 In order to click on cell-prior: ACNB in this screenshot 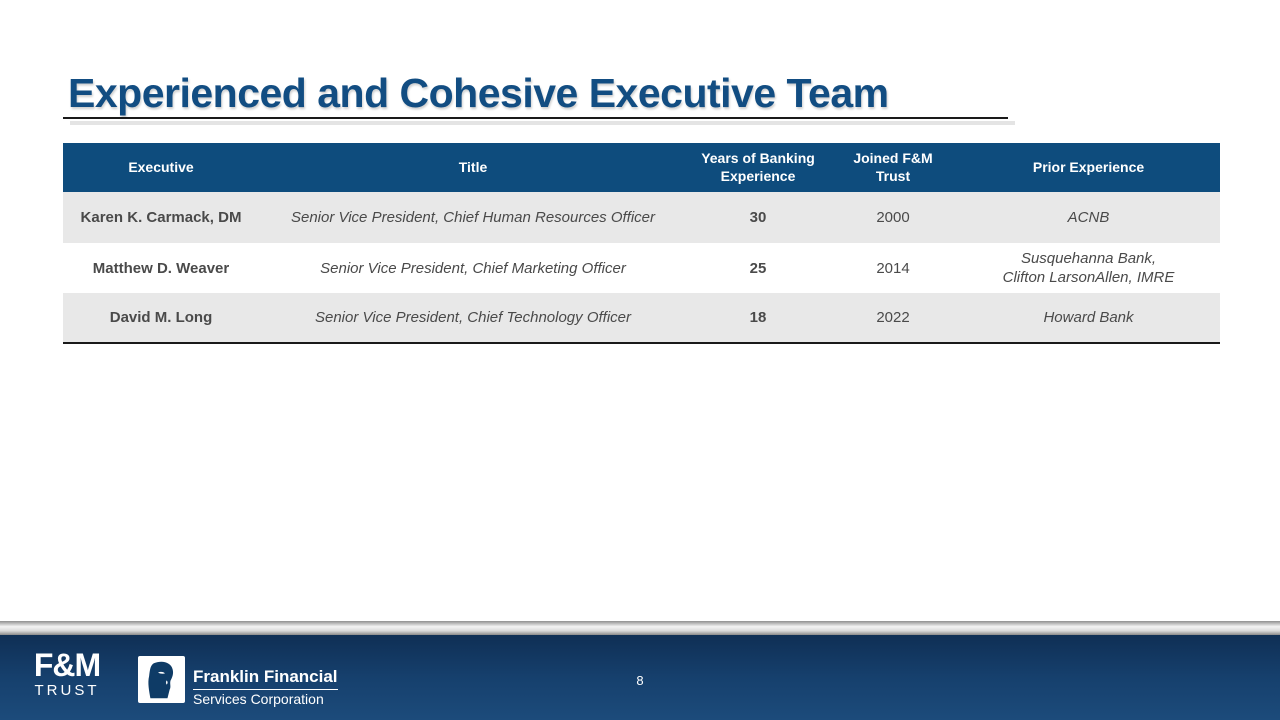, I will do `click(1088, 217)`.